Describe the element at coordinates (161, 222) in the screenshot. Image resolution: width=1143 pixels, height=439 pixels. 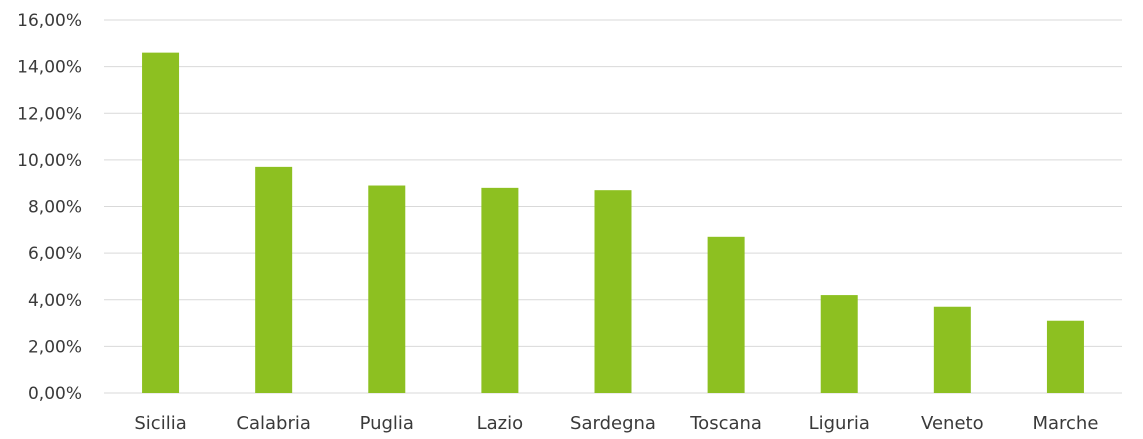
I see `bar-sicilia` at that location.